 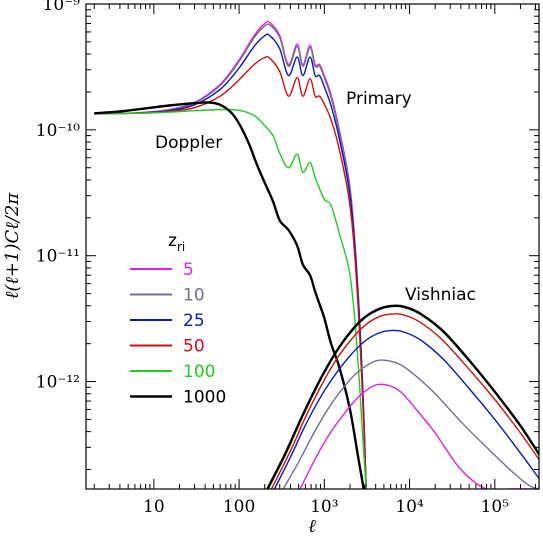 I want to click on x-tick-label: 10³, so click(x=324, y=507).